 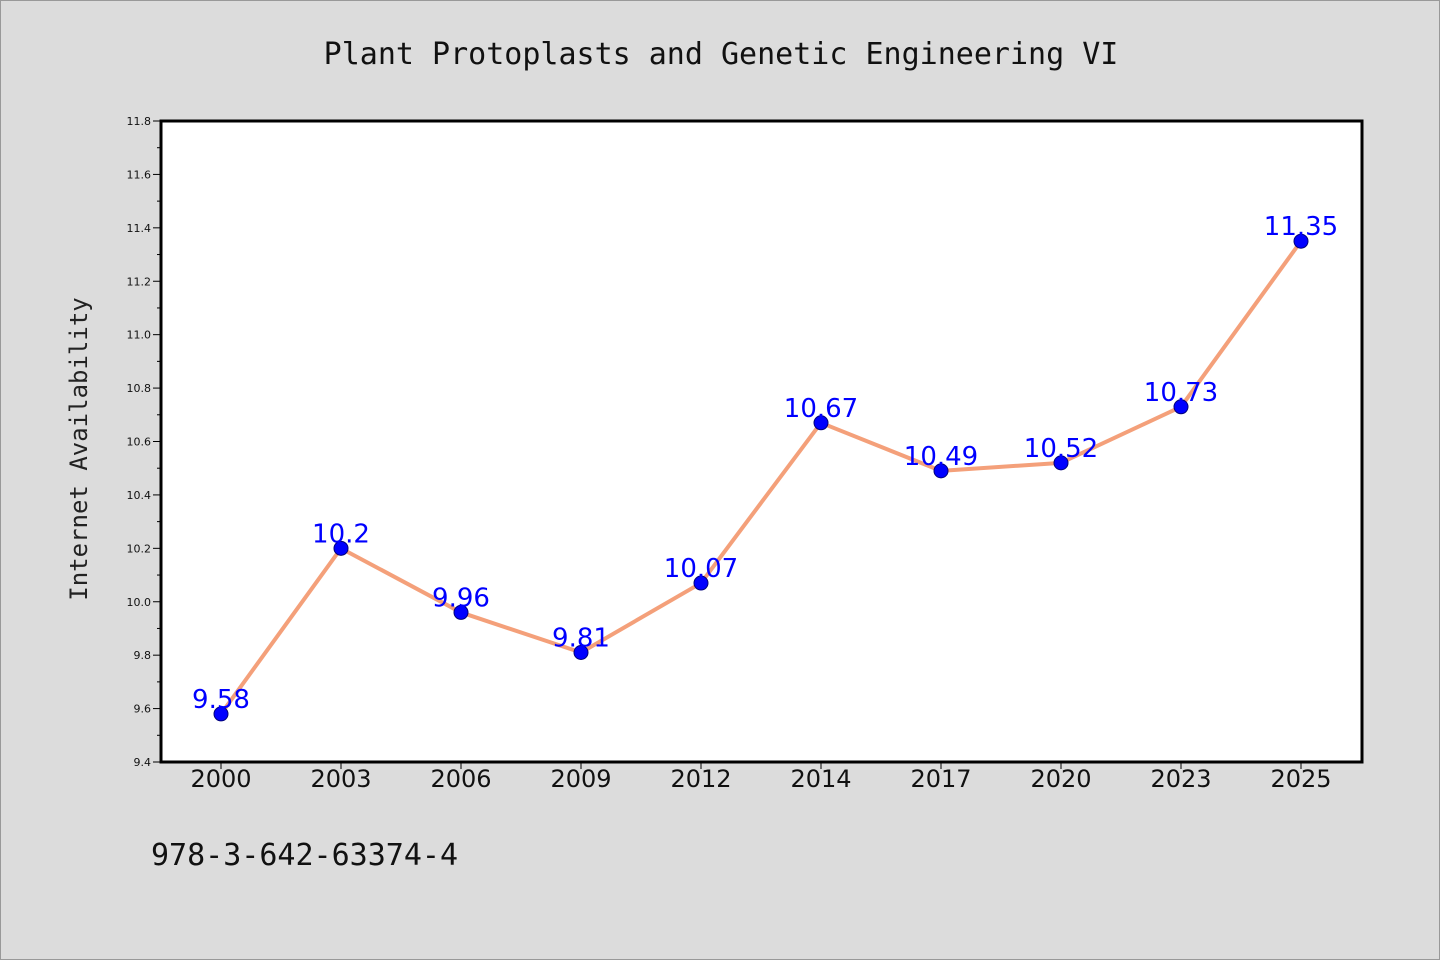 What do you see at coordinates (941, 457) in the screenshot?
I see `data-label: 10.49` at bounding box center [941, 457].